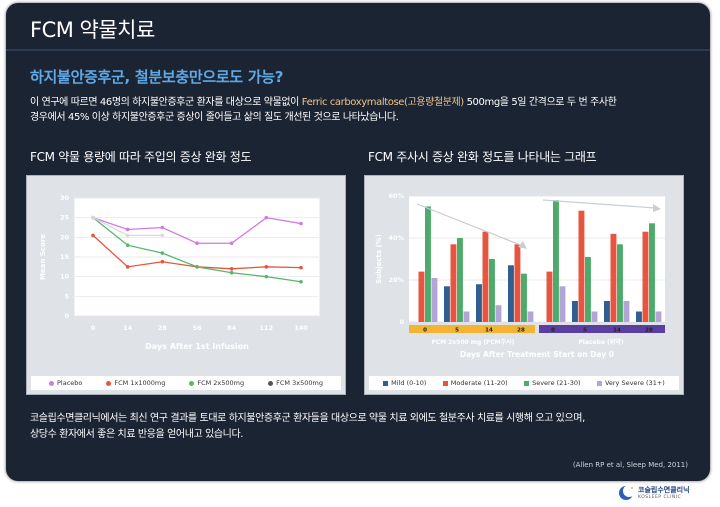  What do you see at coordinates (301, 328) in the screenshot?
I see `x-tick-label: 140` at bounding box center [301, 328].